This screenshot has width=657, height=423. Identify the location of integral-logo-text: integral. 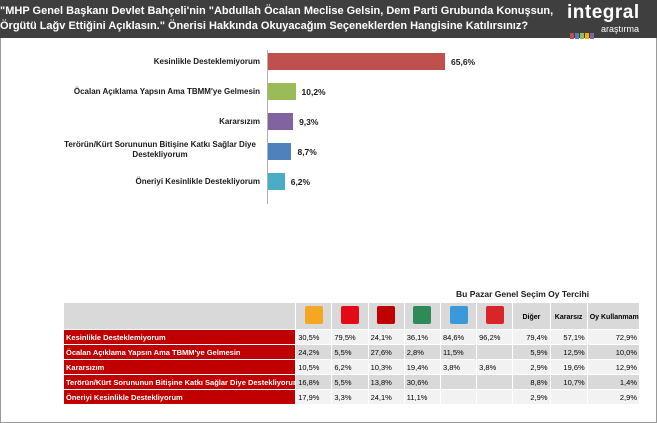
(603, 12).